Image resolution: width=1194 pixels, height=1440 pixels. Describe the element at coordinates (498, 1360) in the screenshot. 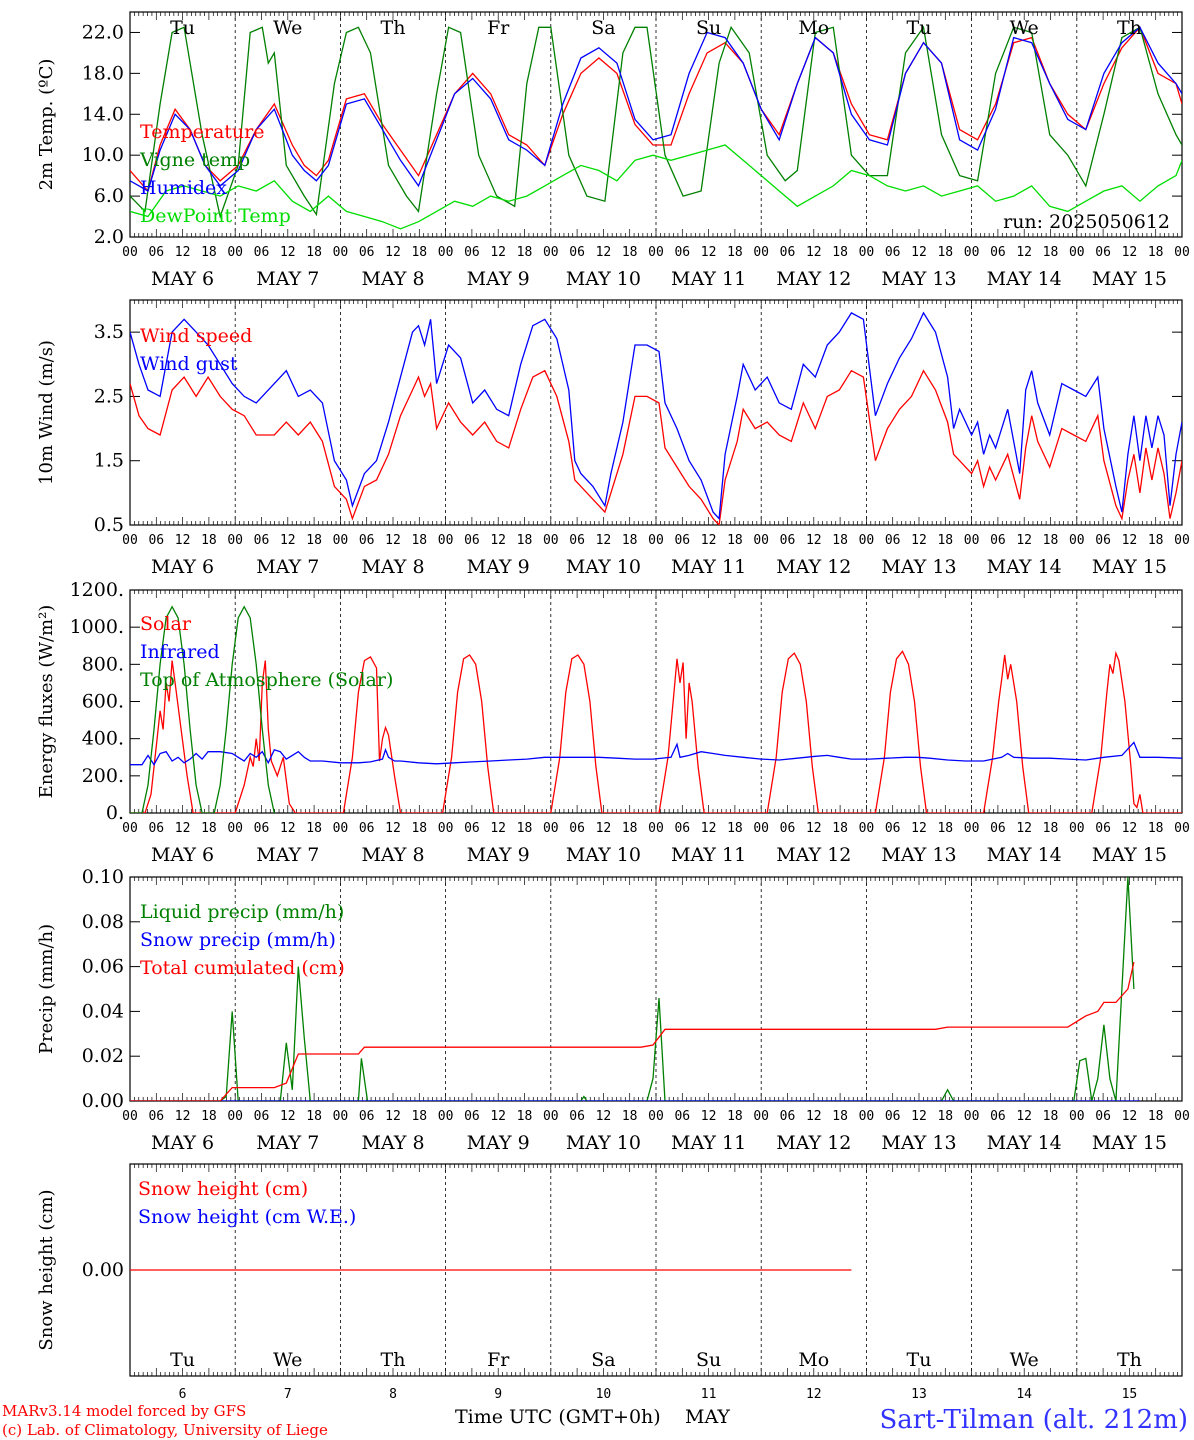

I see `weekday-label: Fr` at that location.